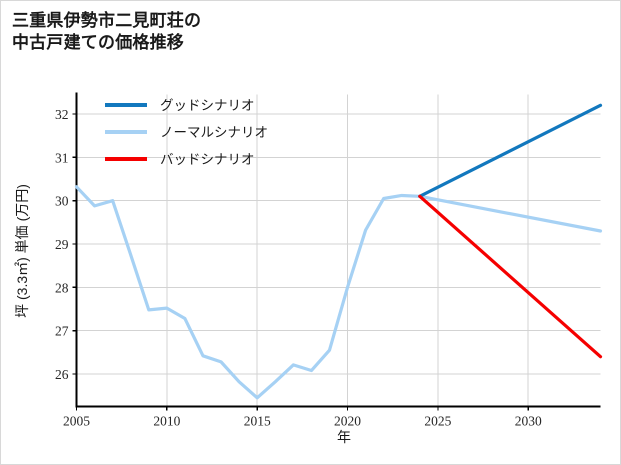  Describe the element at coordinates (214, 132) in the screenshot. I see `legend-label-normal: ノーマルシナリオ` at that location.